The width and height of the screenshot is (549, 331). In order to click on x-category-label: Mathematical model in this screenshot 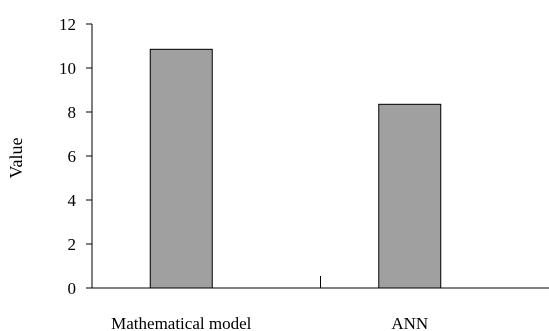, I will do `click(181, 322)`.